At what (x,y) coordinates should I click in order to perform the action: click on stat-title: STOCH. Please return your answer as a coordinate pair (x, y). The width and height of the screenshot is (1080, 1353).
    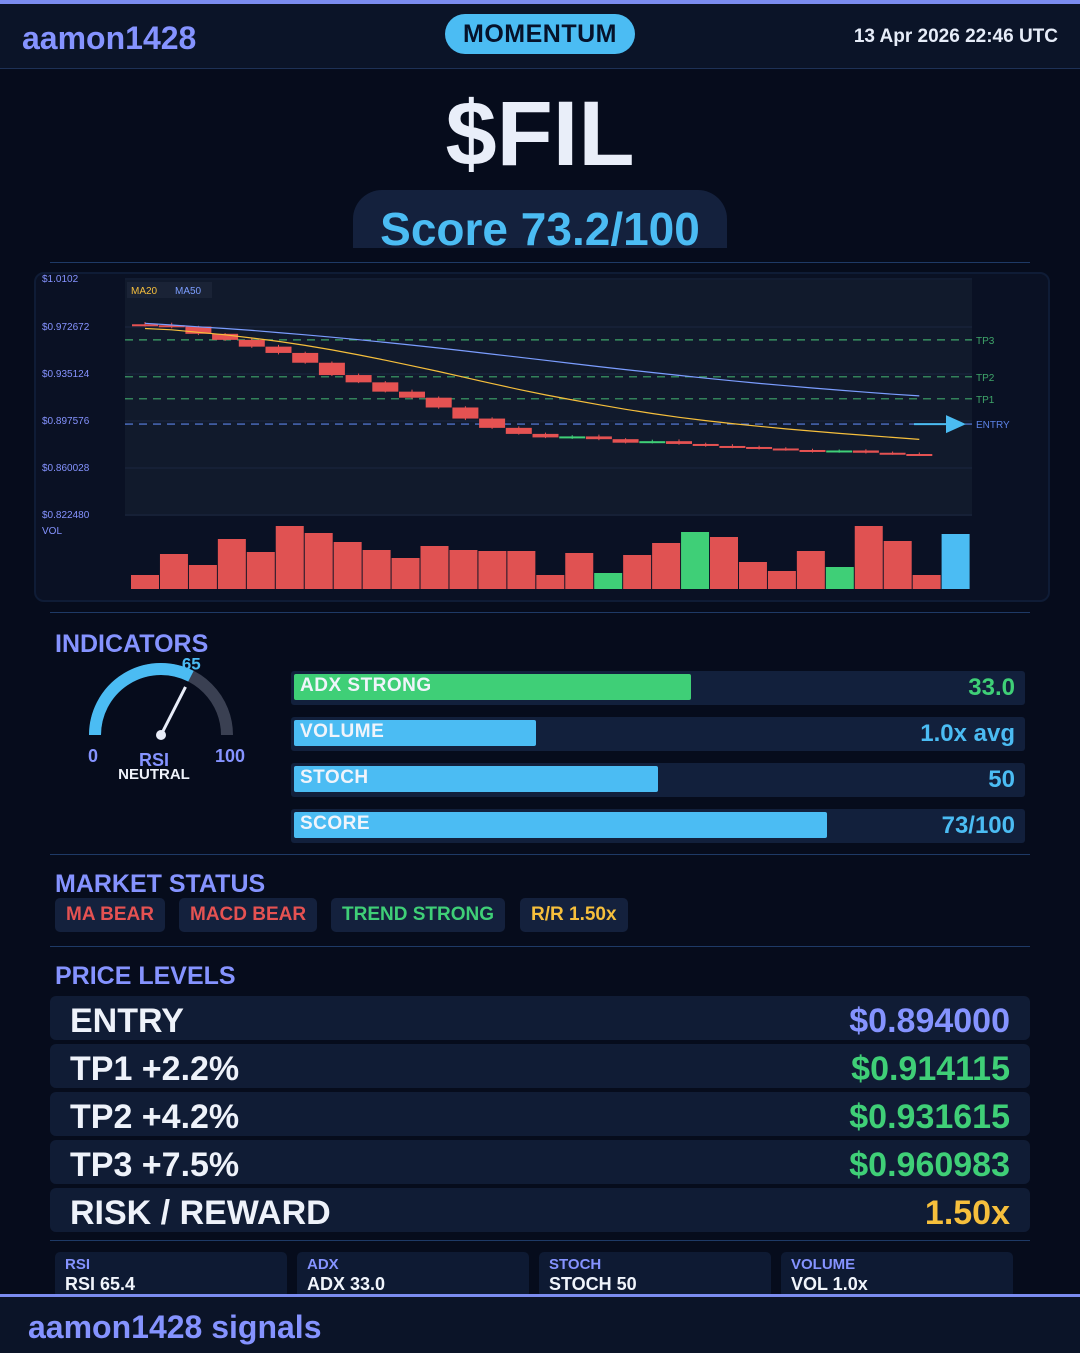
    Looking at the image, I should click on (575, 1264).